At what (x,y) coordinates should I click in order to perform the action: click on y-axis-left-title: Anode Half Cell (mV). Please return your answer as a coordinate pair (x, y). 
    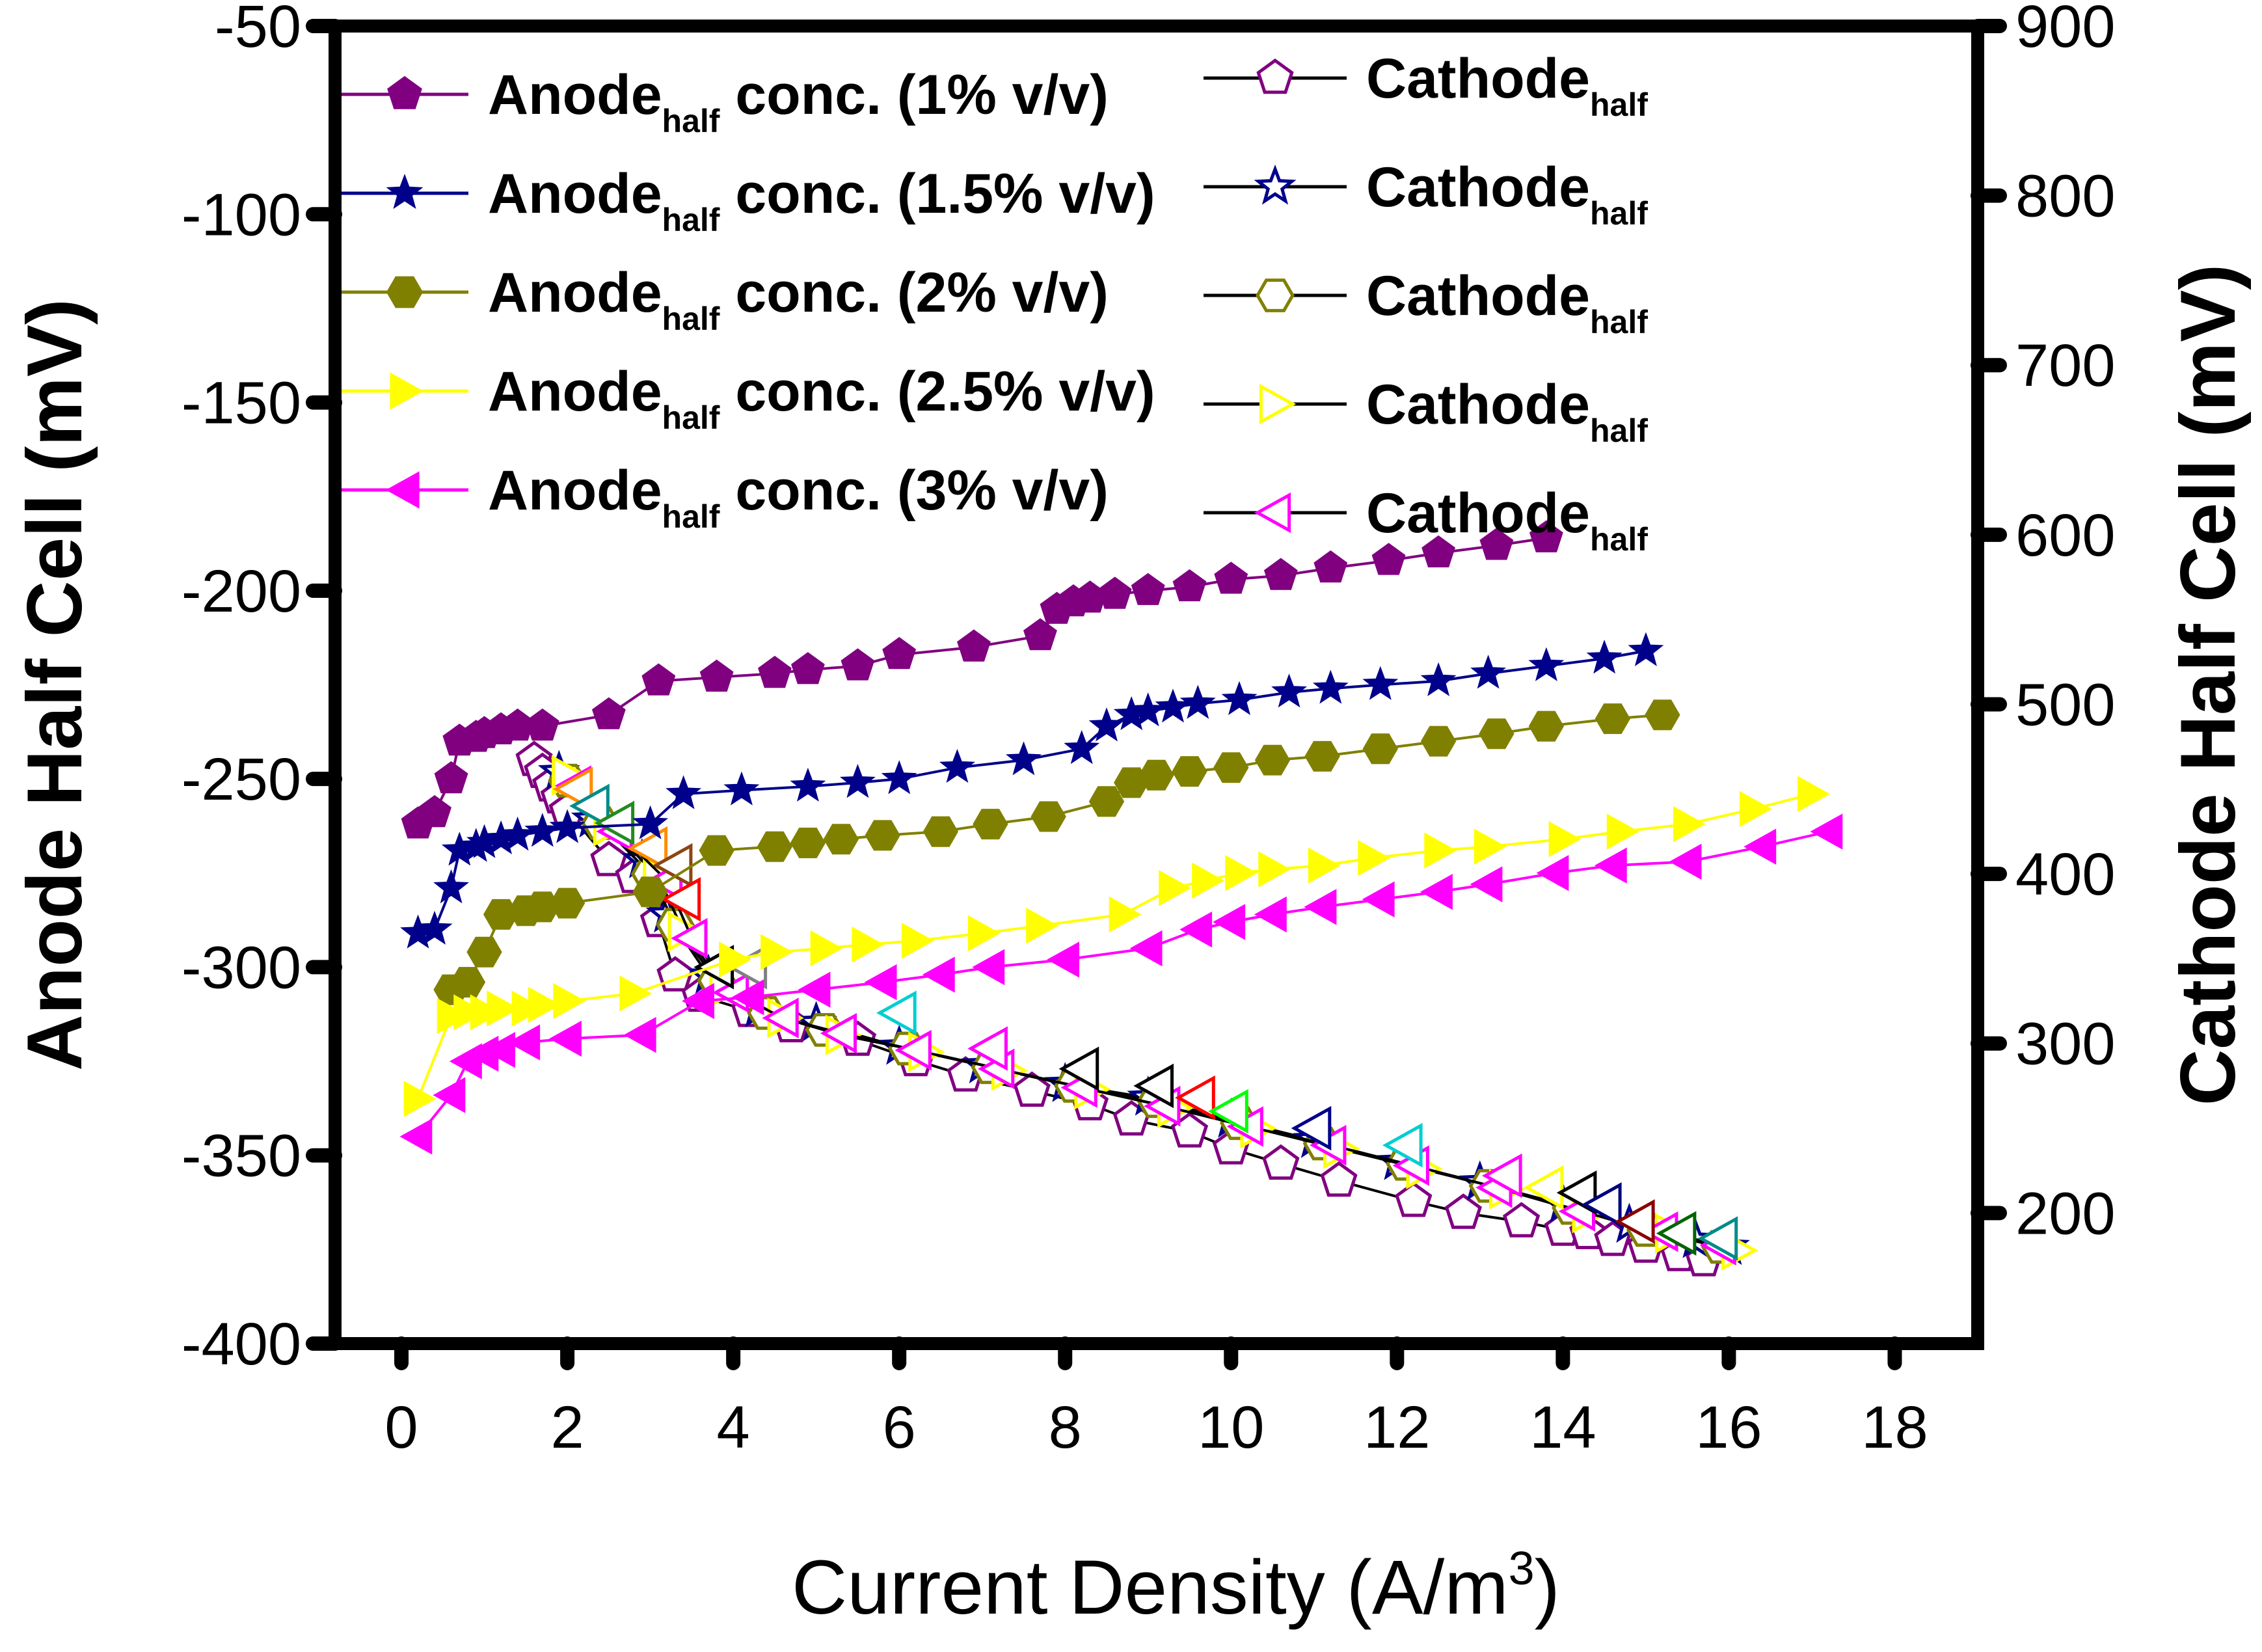
    Looking at the image, I should click on (55, 685).